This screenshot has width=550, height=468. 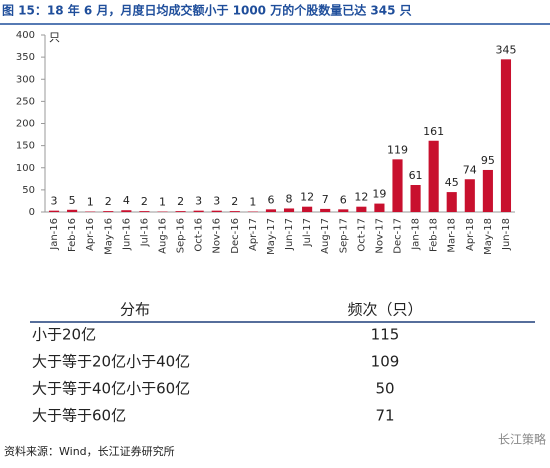 What do you see at coordinates (325, 199) in the screenshot?
I see `value-label: 7` at bounding box center [325, 199].